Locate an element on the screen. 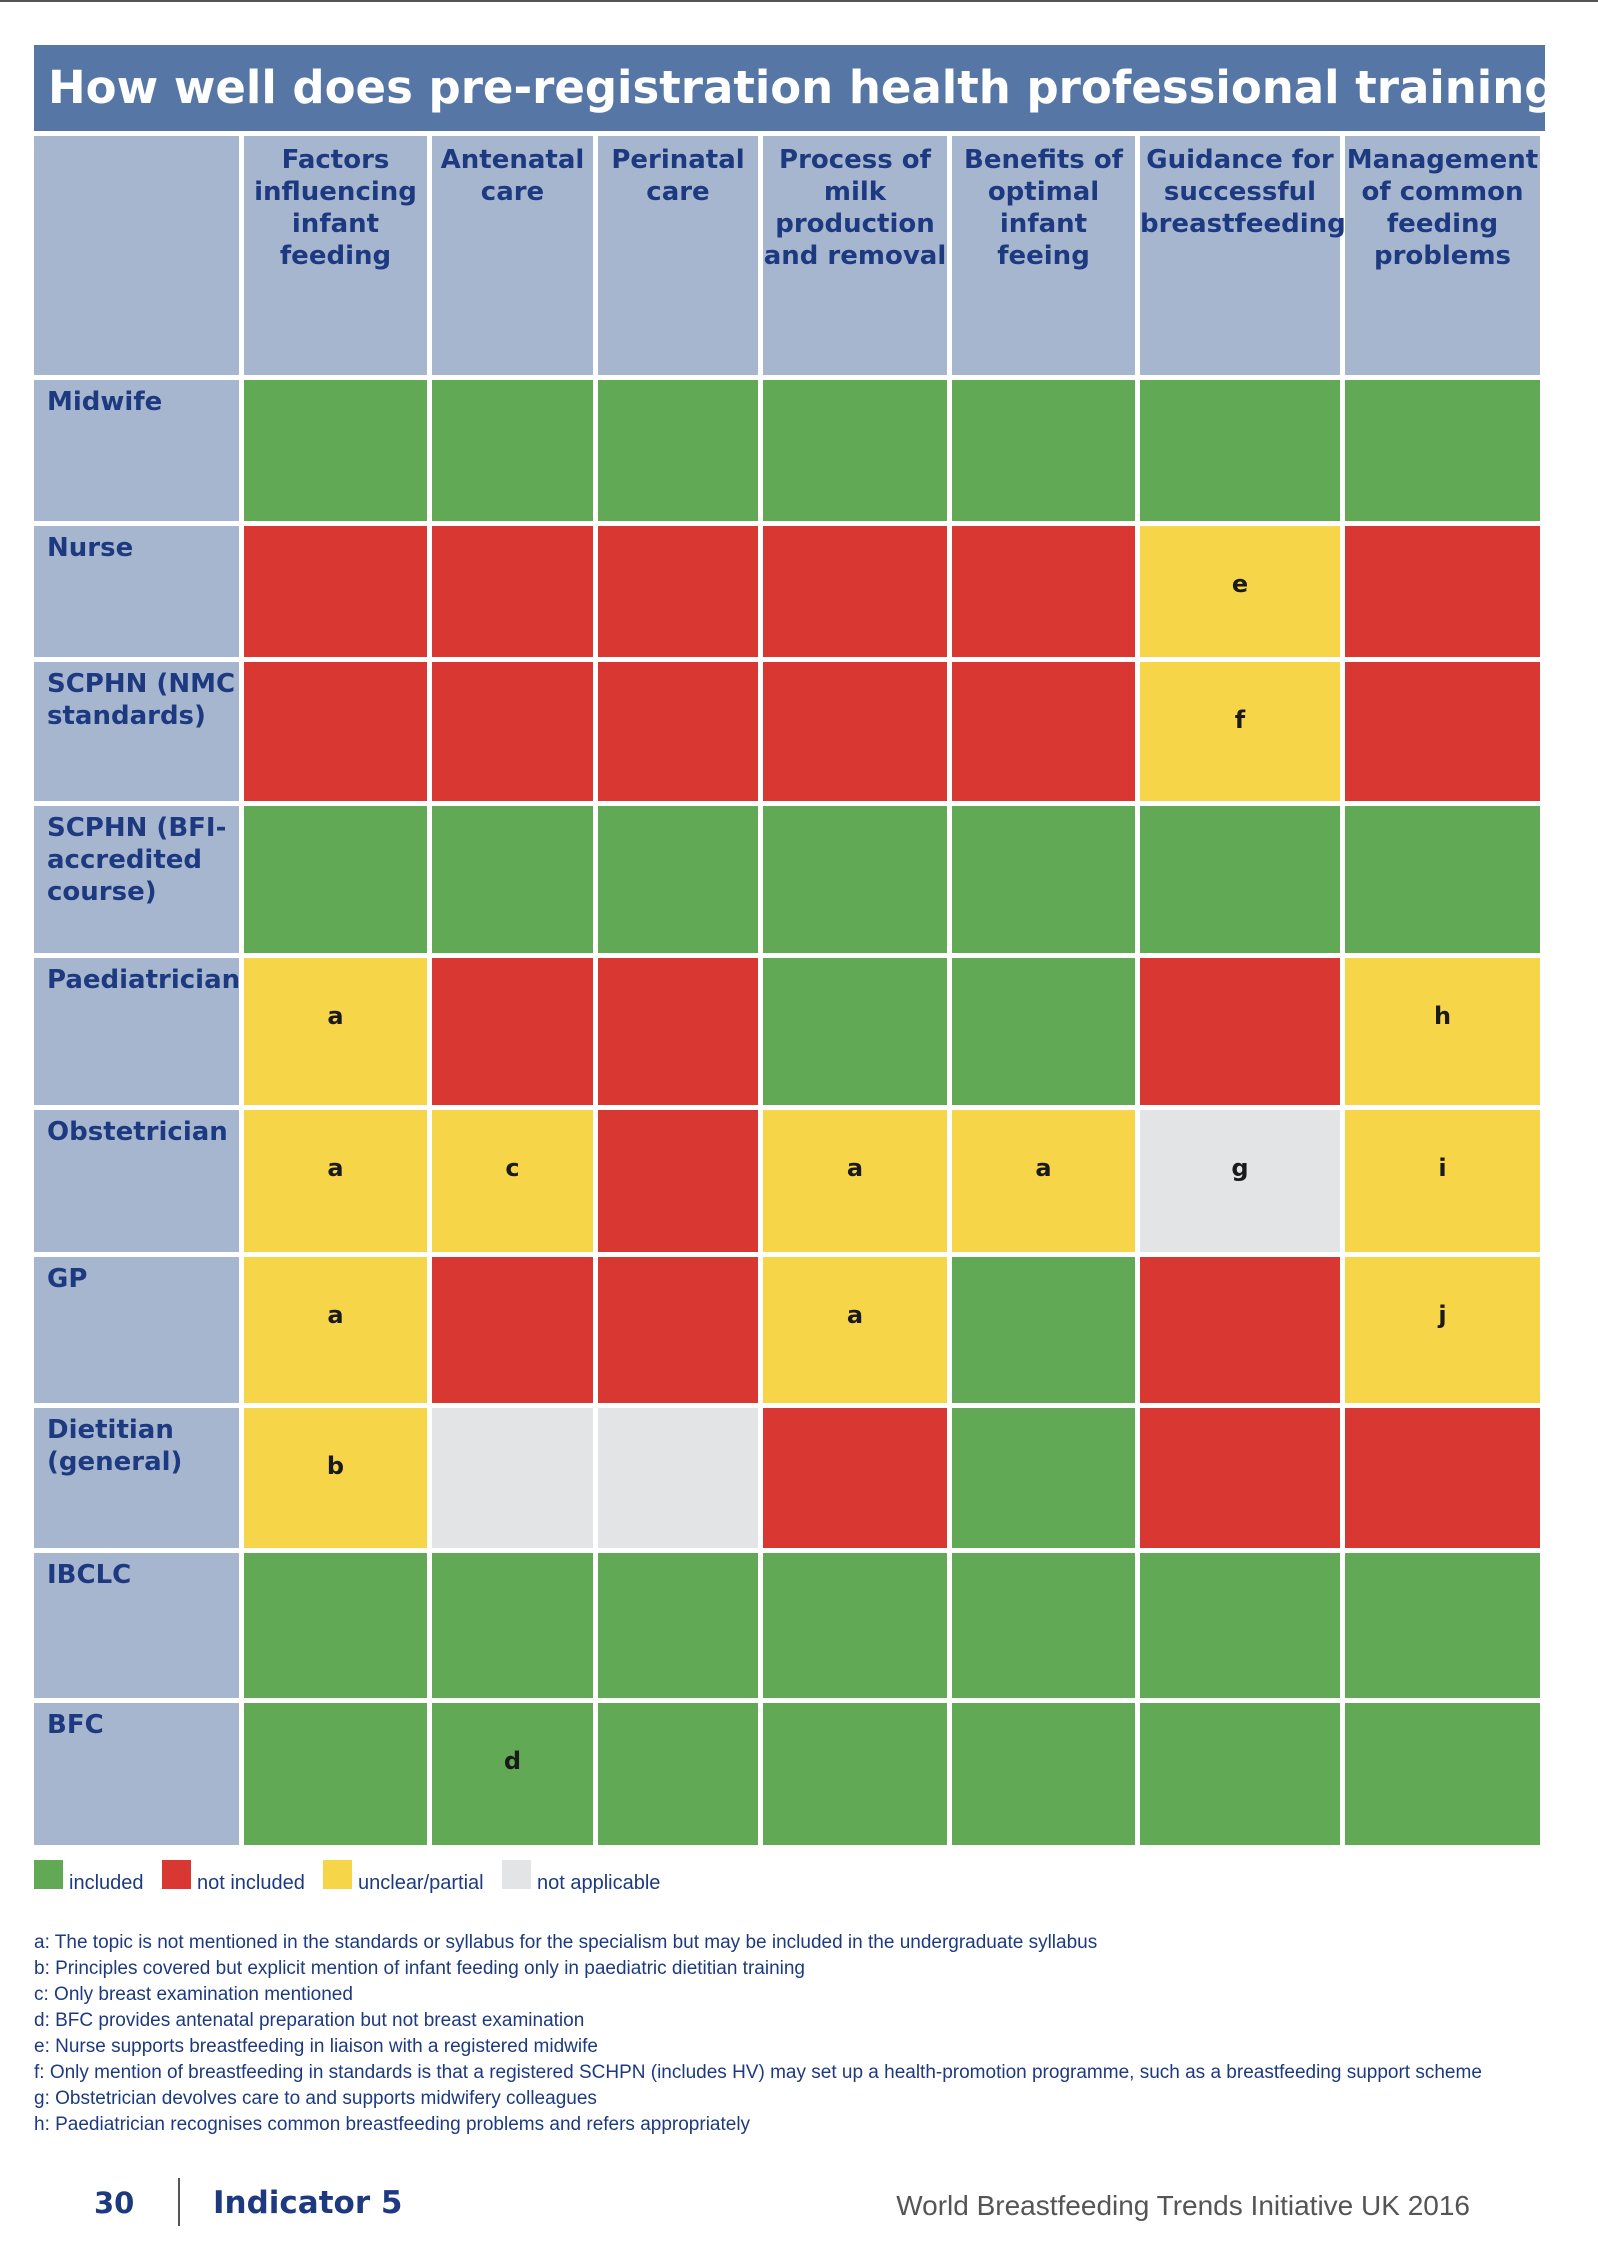  footer-divider is located at coordinates (179, 2202).